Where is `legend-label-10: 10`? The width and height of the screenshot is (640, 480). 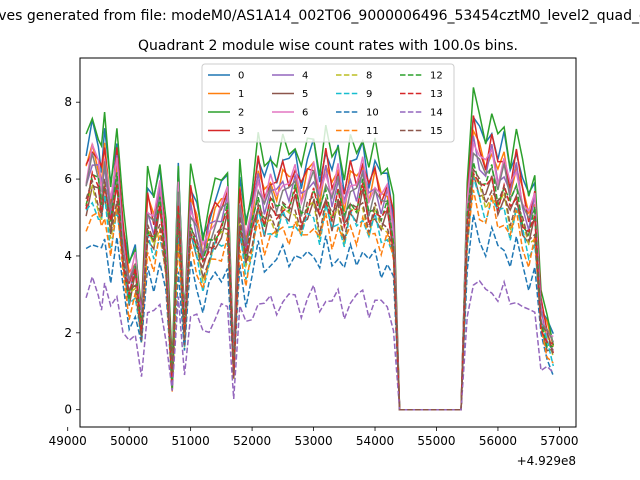
legend-label-10: 10 is located at coordinates (372, 113).